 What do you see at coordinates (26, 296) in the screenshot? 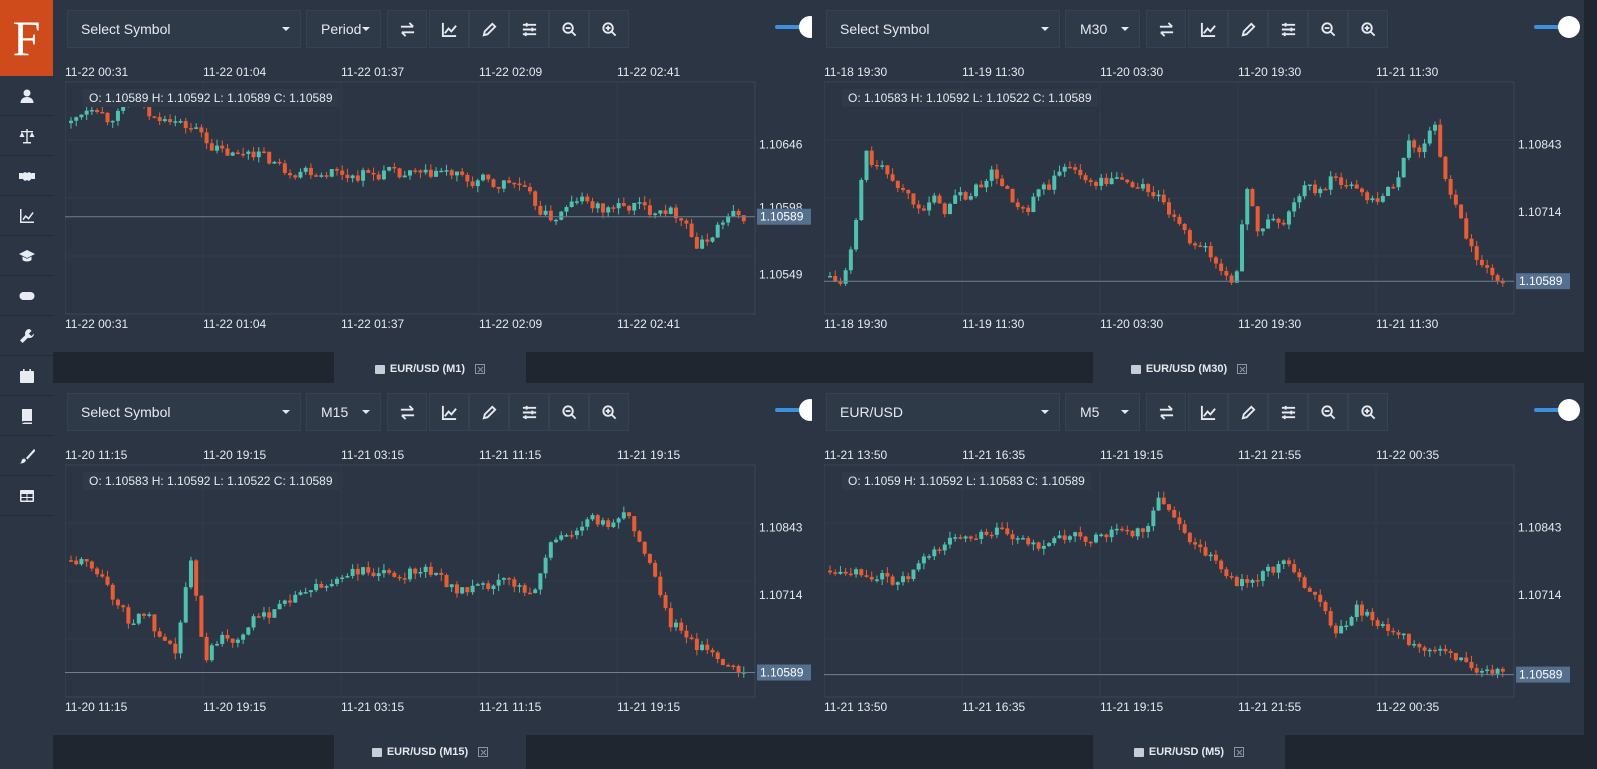
I see `sidebar-item-games` at bounding box center [26, 296].